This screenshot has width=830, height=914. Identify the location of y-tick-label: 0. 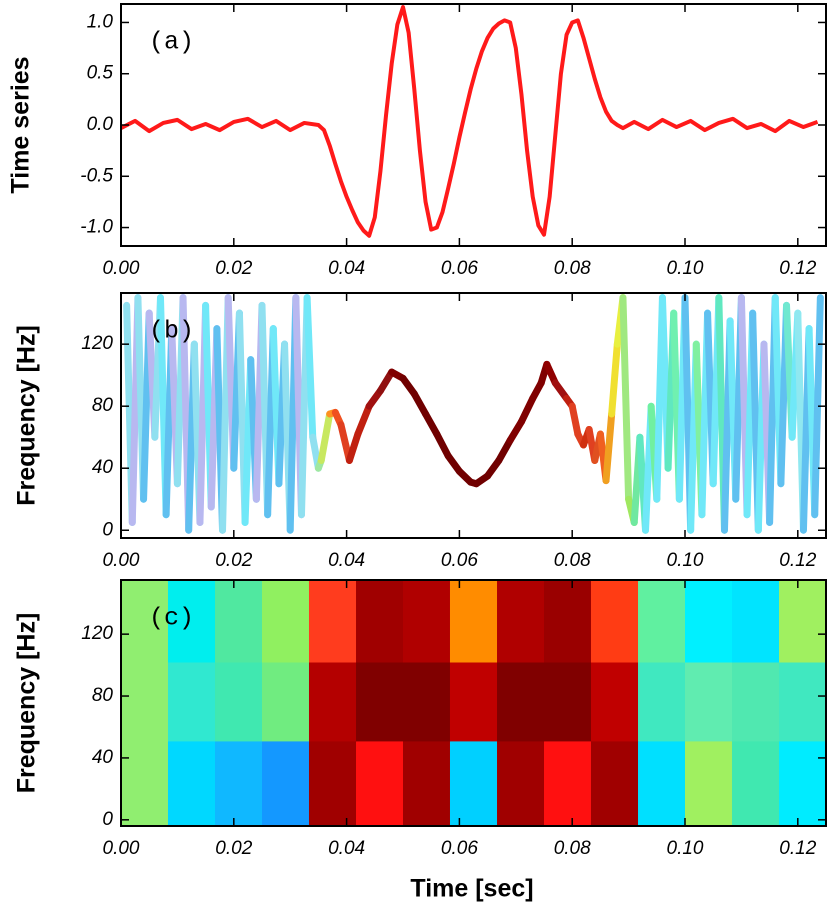
(107, 819).